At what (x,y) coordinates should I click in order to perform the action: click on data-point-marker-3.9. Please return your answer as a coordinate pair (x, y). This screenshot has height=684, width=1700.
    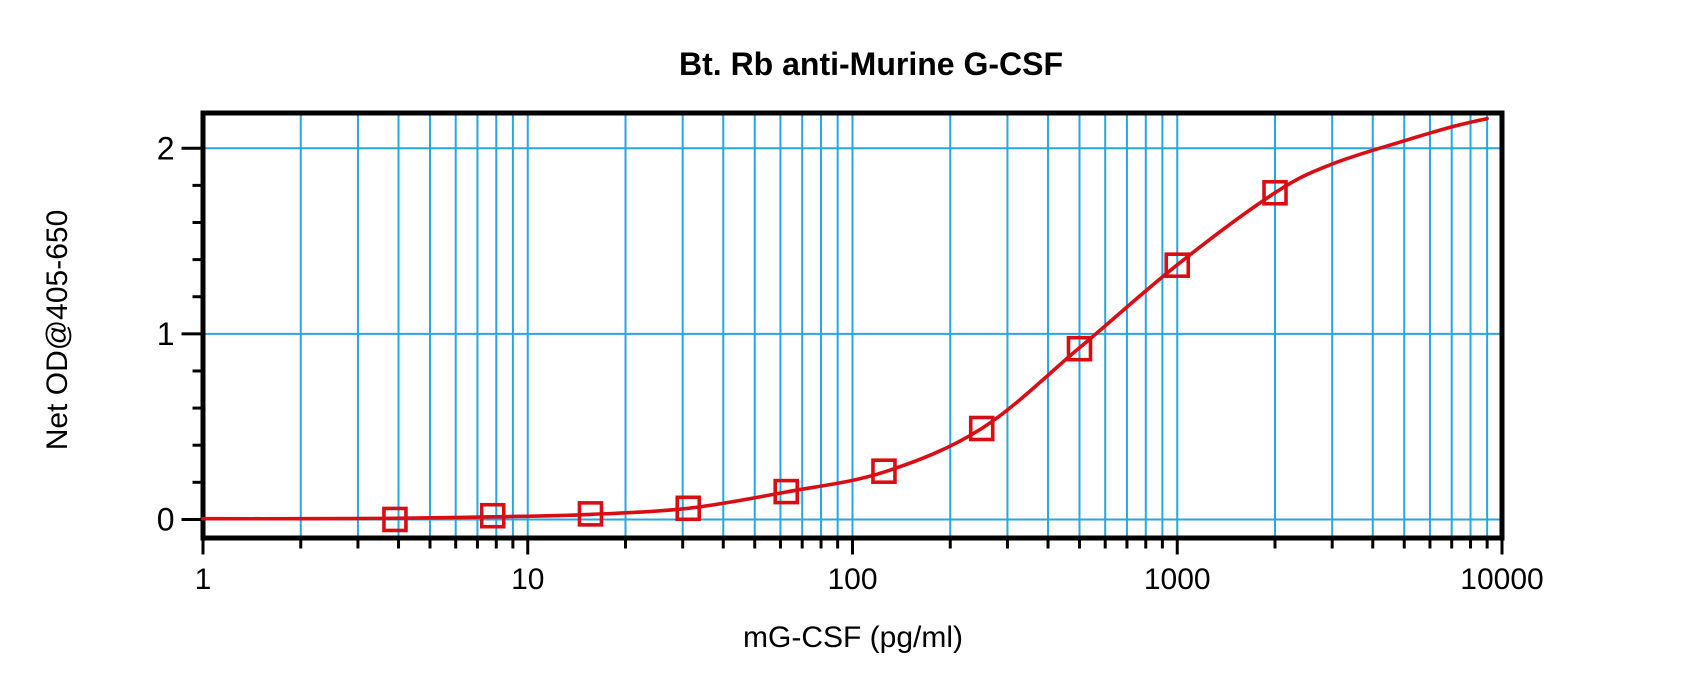
    Looking at the image, I should click on (395, 519).